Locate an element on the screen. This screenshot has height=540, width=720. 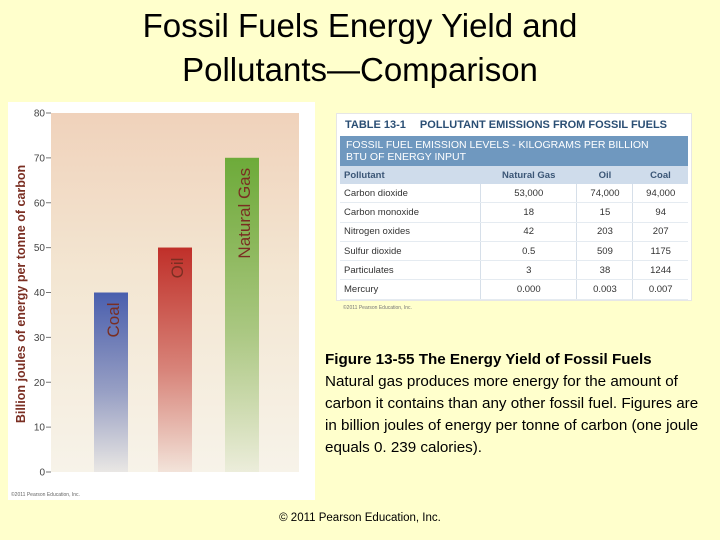
table-cell: Nitrogen oxides is located at coordinates (410, 232).